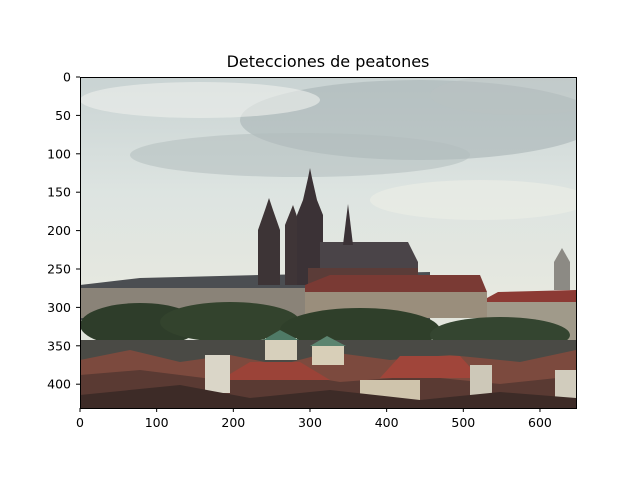 The height and width of the screenshot is (480, 640). Describe the element at coordinates (59, 153) in the screenshot. I see `y-tick-label: 100` at that location.